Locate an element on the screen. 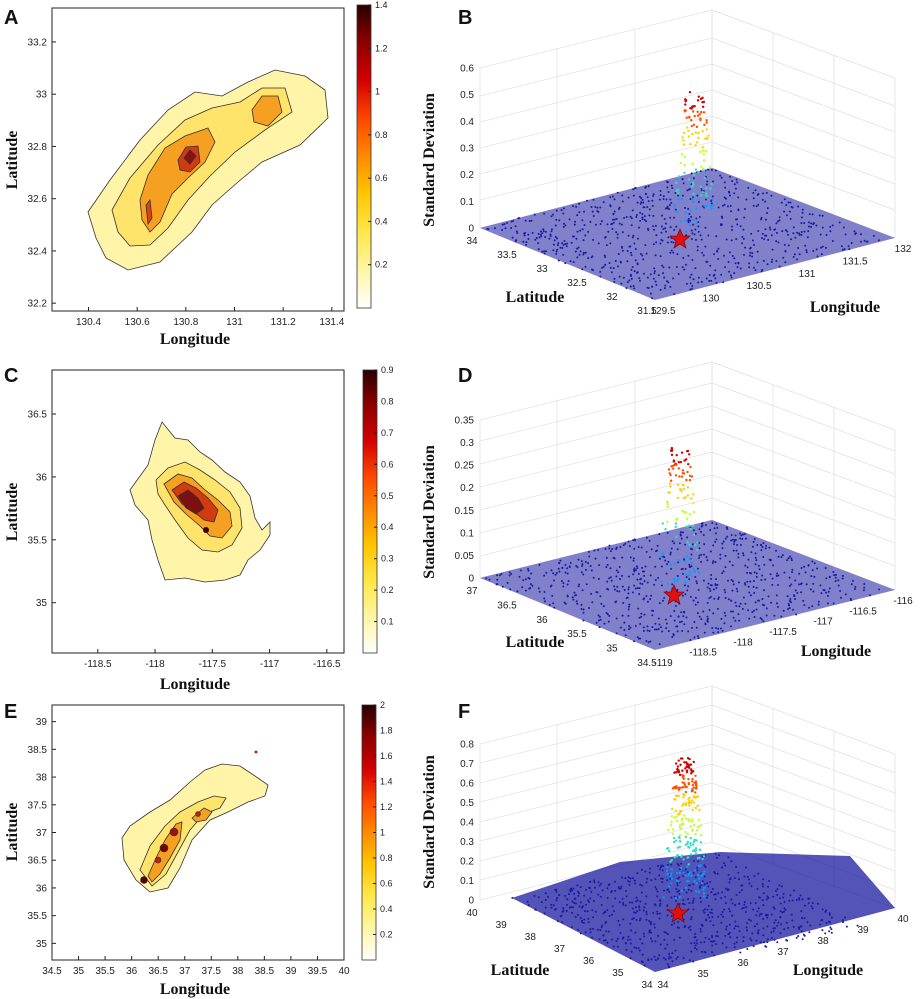 The image size is (920, 999). lat-tick-label: 36 is located at coordinates (589, 961).